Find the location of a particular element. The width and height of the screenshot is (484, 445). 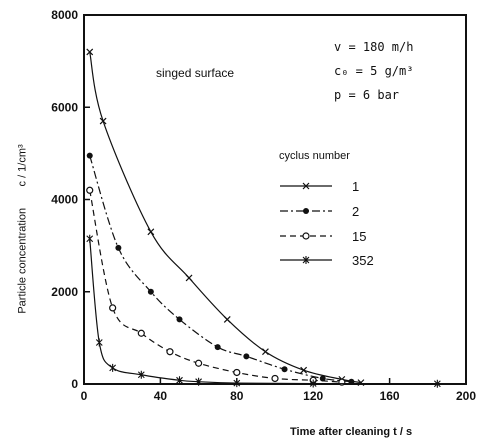

legend-label: 15 is located at coordinates (359, 236).